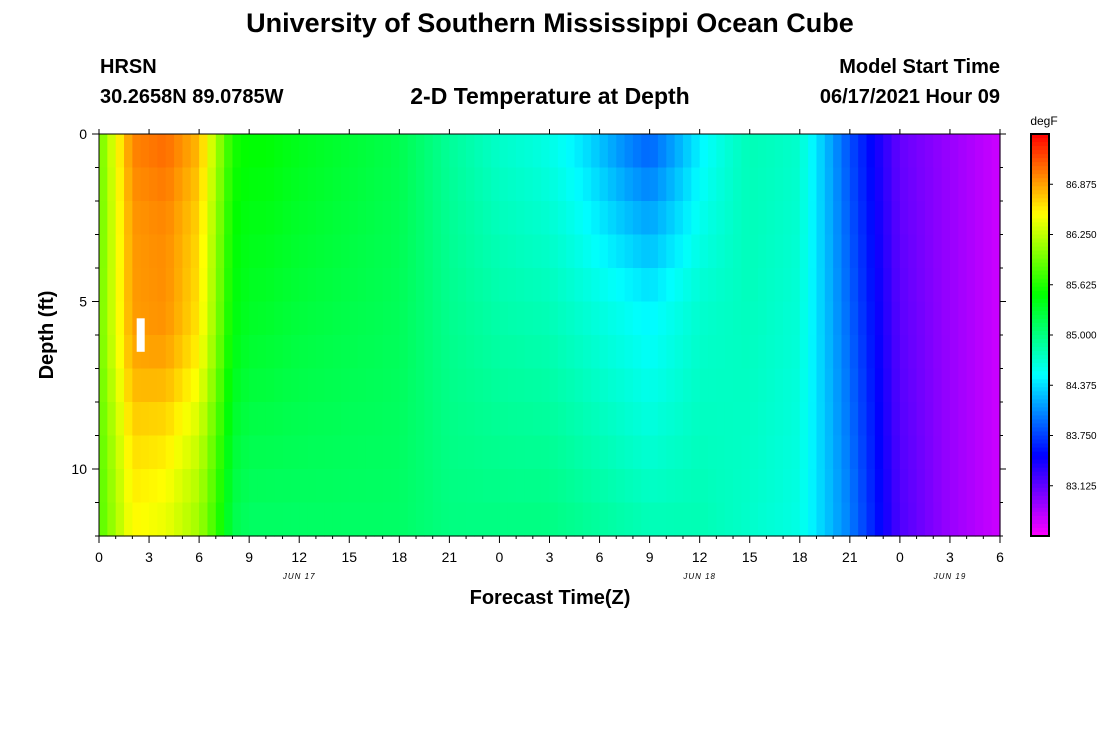 This screenshot has height=750, width=1100. Describe the element at coordinates (919, 67) in the screenshot. I see `model-start-label: Model Start Time` at that location.